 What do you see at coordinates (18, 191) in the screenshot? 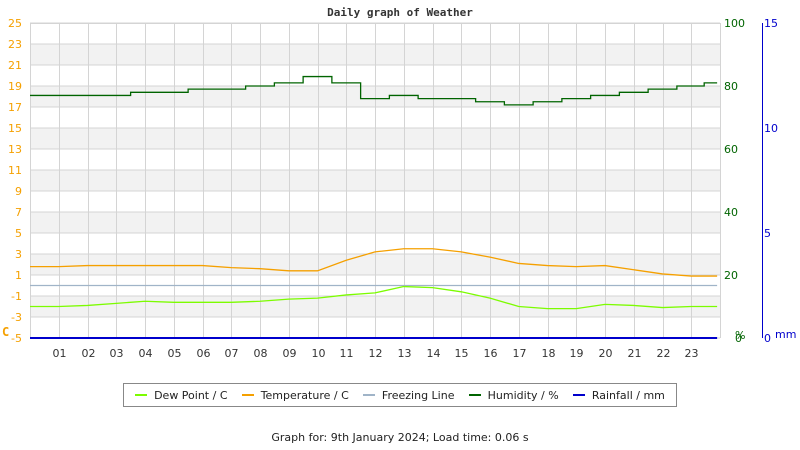
I see `left-tick-label: 9` at bounding box center [18, 191].